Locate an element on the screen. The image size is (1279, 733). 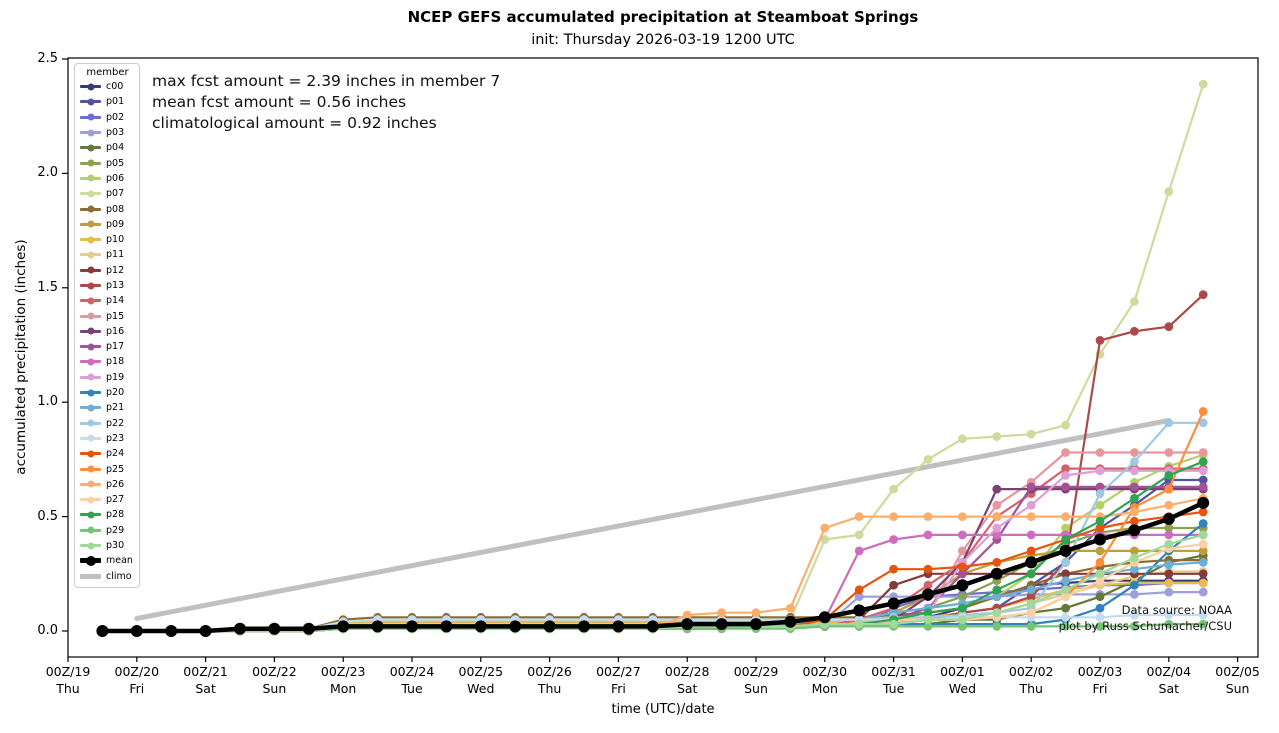
annotation-climo: climatological amount = 0.92 inches is located at coordinates (294, 123).